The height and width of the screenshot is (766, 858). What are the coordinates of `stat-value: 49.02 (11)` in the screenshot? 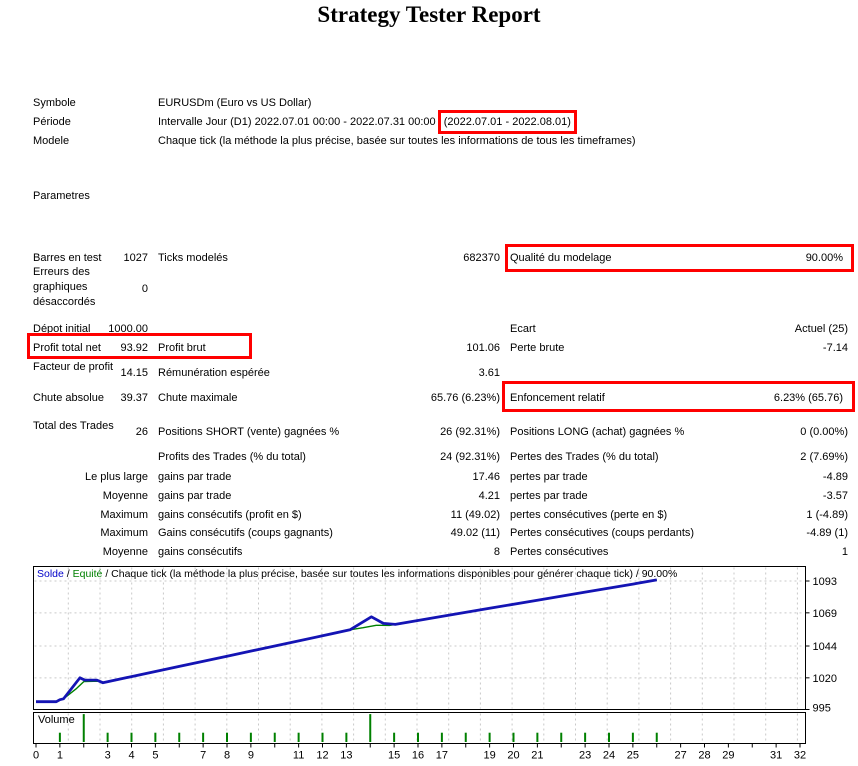 It's located at (475, 533).